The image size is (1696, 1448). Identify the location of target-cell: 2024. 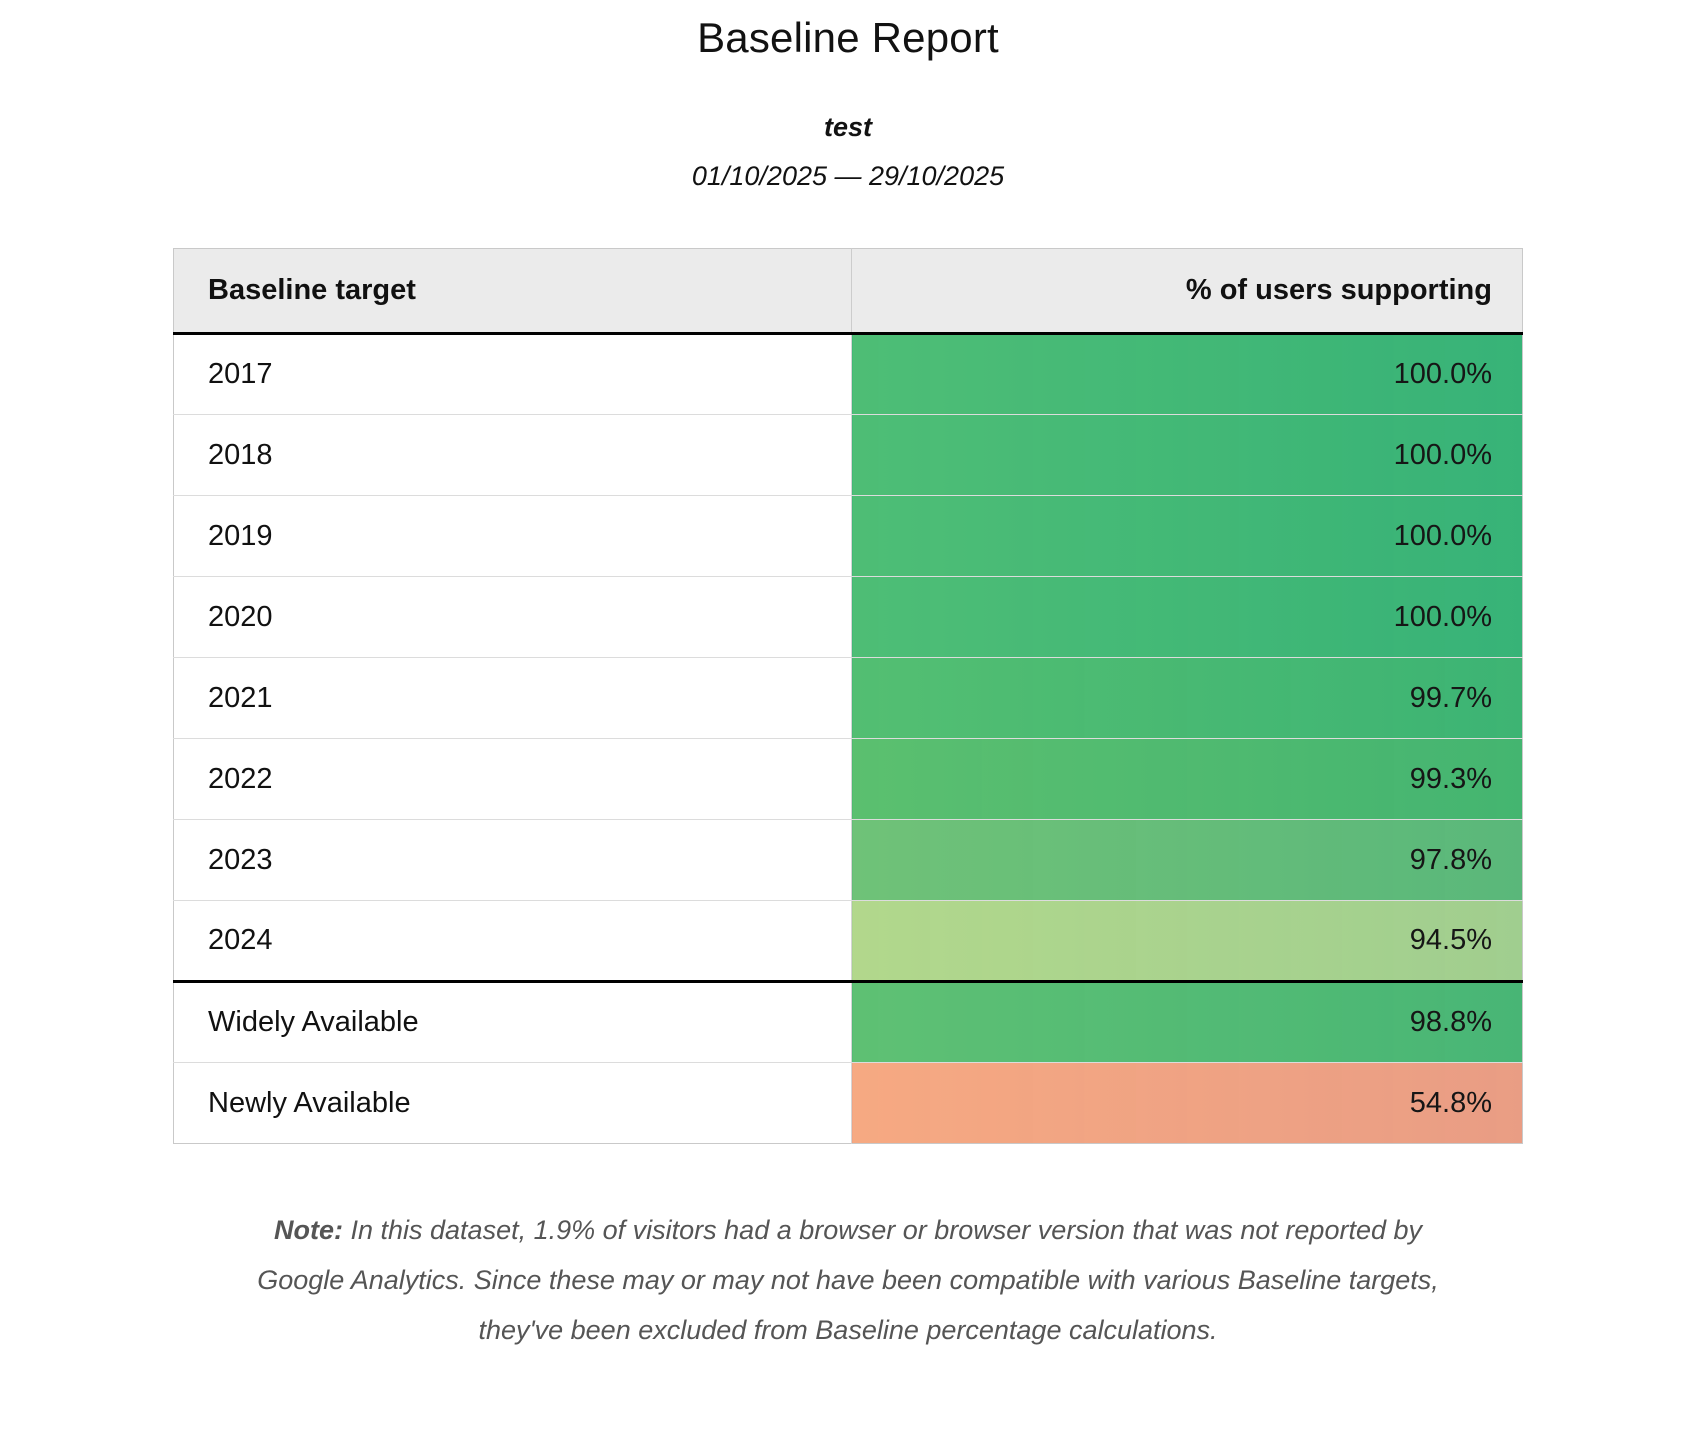
(512, 941).